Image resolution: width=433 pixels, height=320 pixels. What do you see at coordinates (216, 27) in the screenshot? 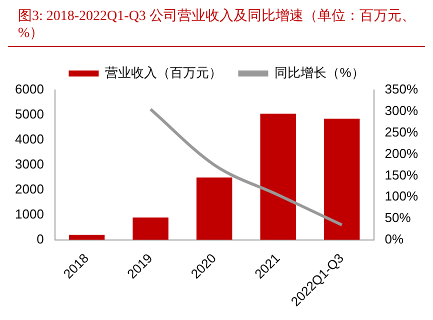
I see `chart-title: 图3: 2018-2022Q1-Q3 公司营业收入及同比增速（单位：百万元、%）` at bounding box center [216, 27].